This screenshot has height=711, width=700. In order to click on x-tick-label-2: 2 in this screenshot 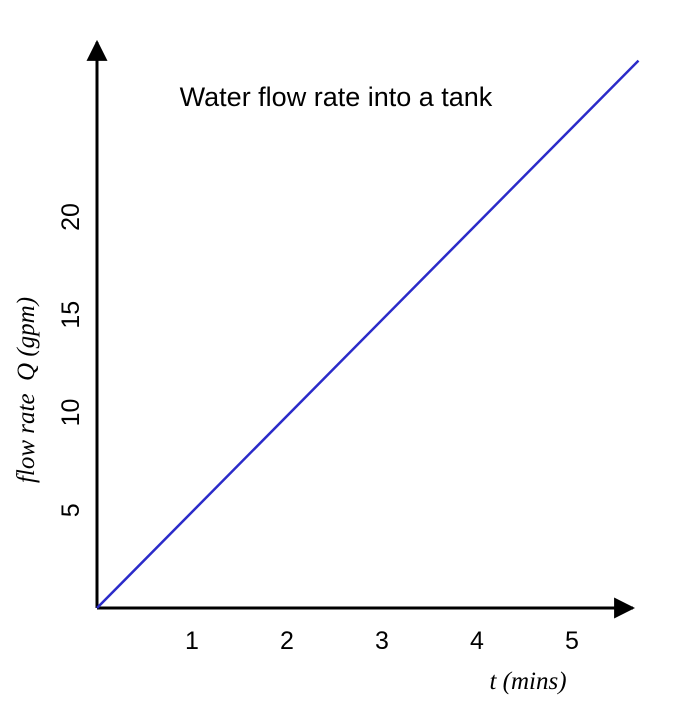, I will do `click(287, 641)`.